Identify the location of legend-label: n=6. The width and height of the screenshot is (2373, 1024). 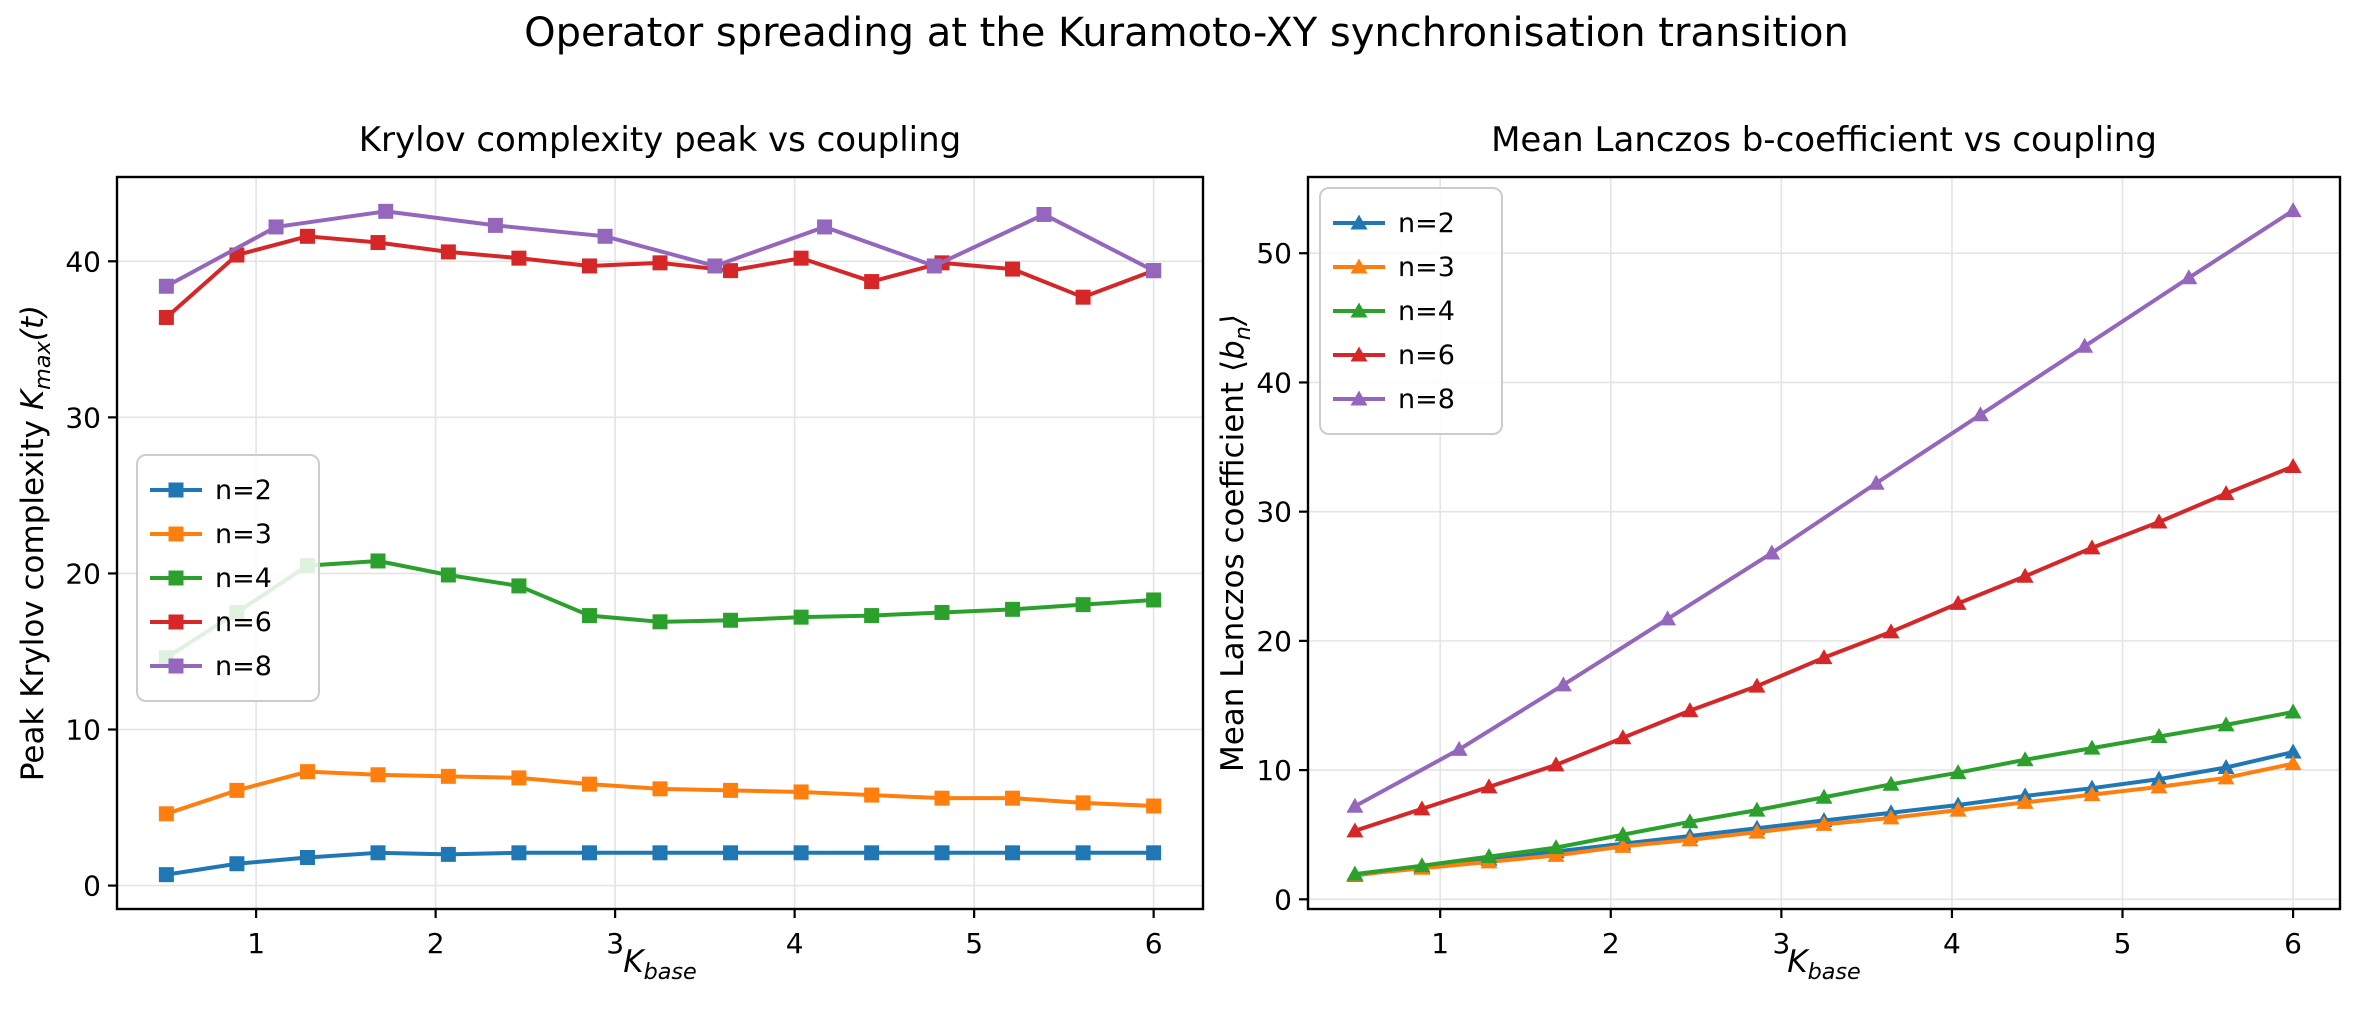
(243, 622).